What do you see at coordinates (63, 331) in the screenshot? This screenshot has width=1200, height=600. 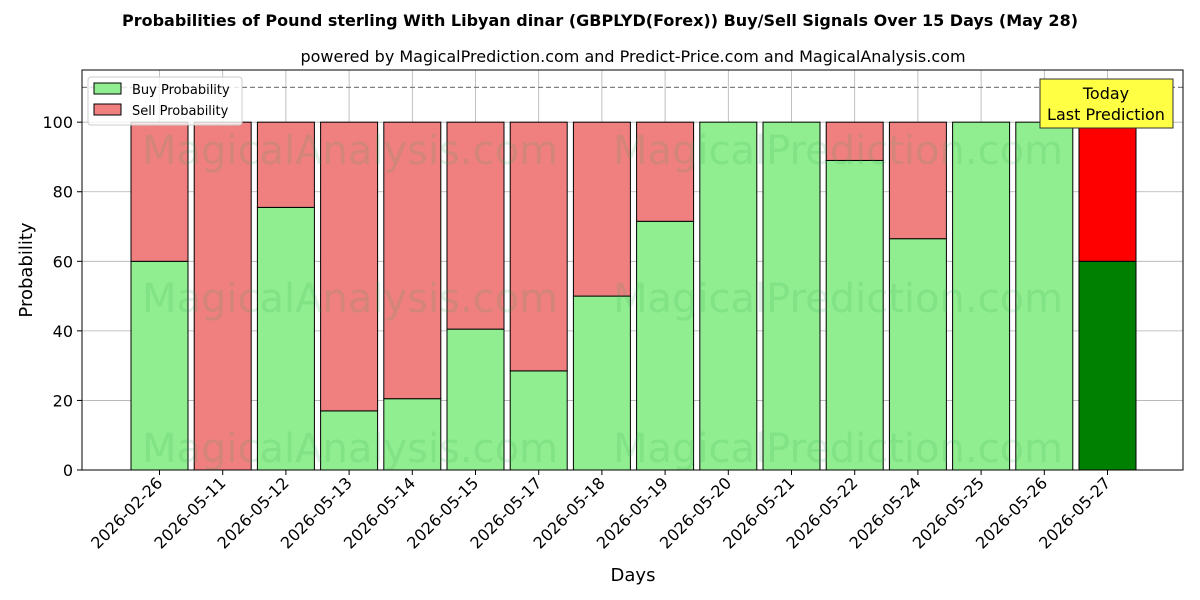 I see `y-tick-label: 40` at bounding box center [63, 331].